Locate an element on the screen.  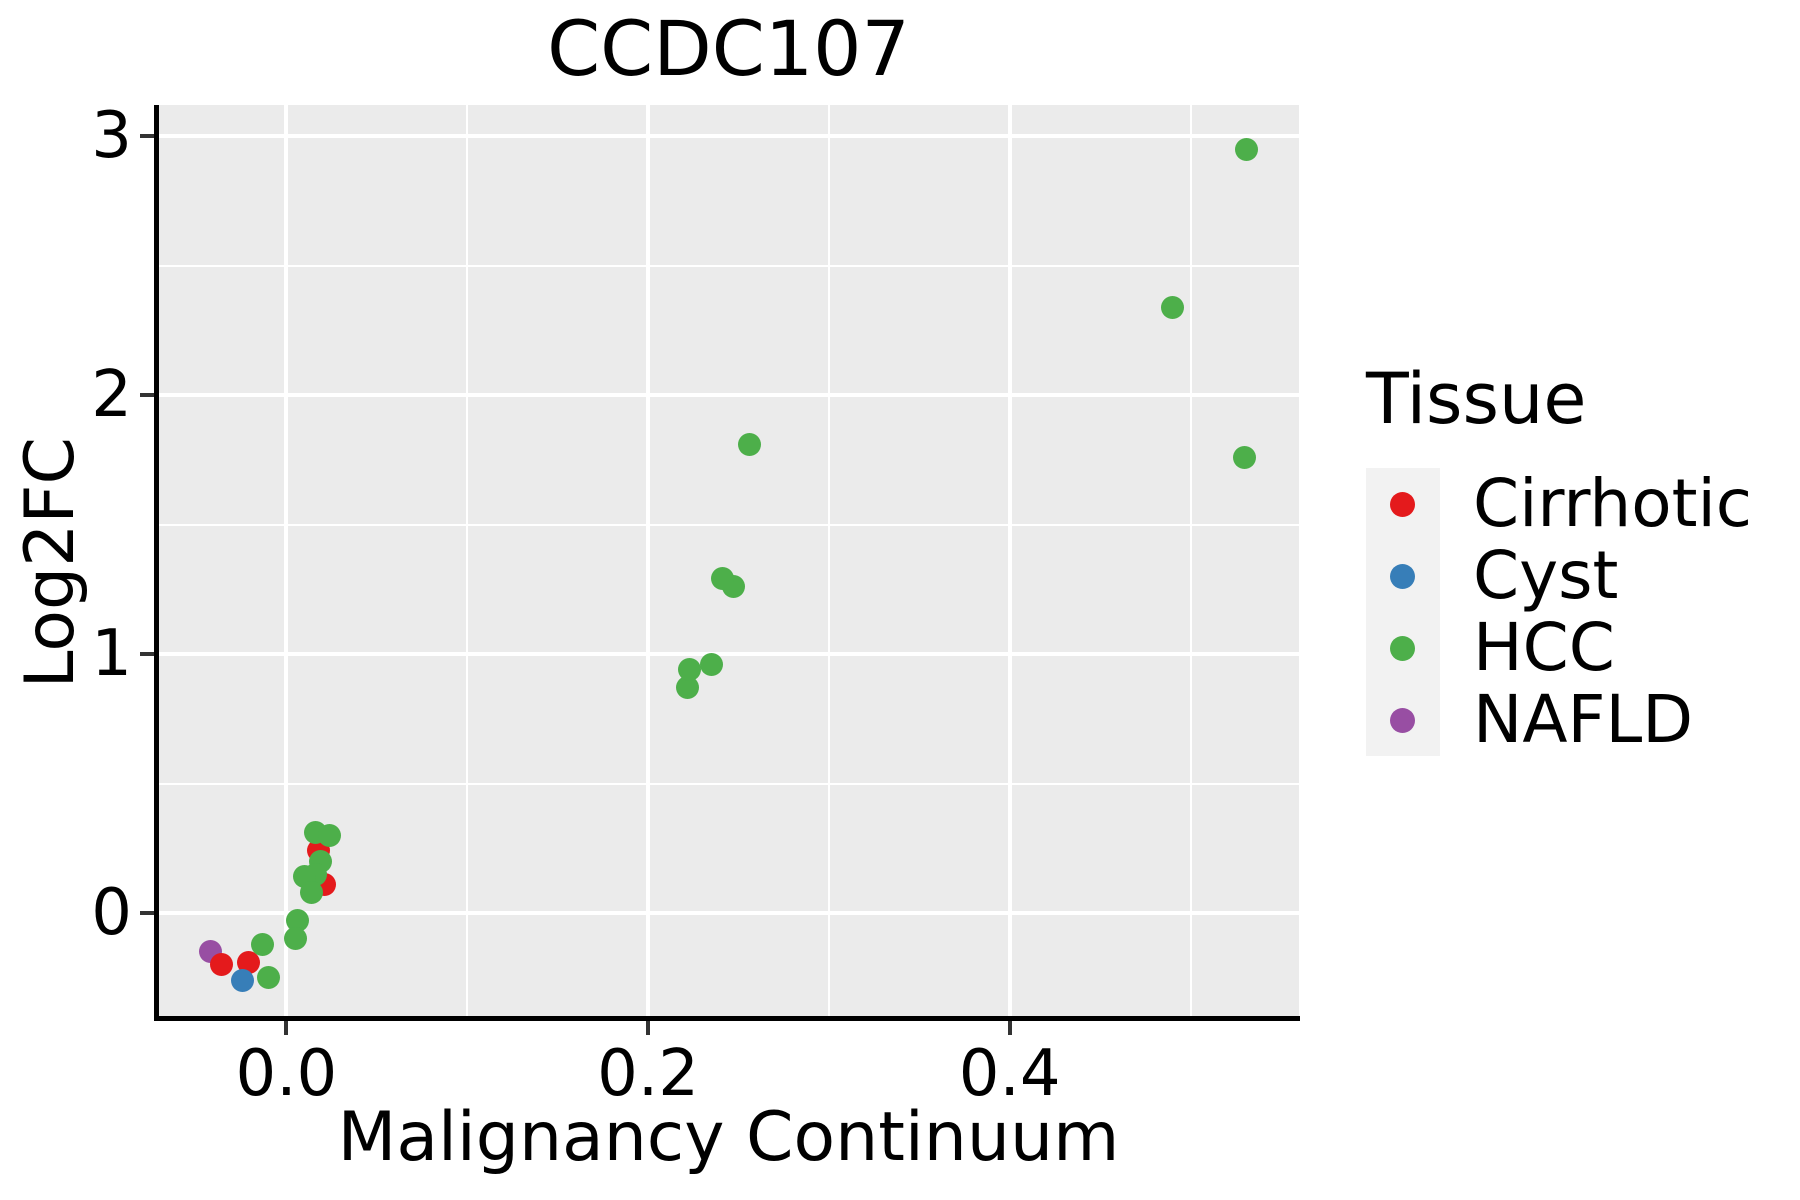
legend-key-dot-NAFLD is located at coordinates (1402, 720).